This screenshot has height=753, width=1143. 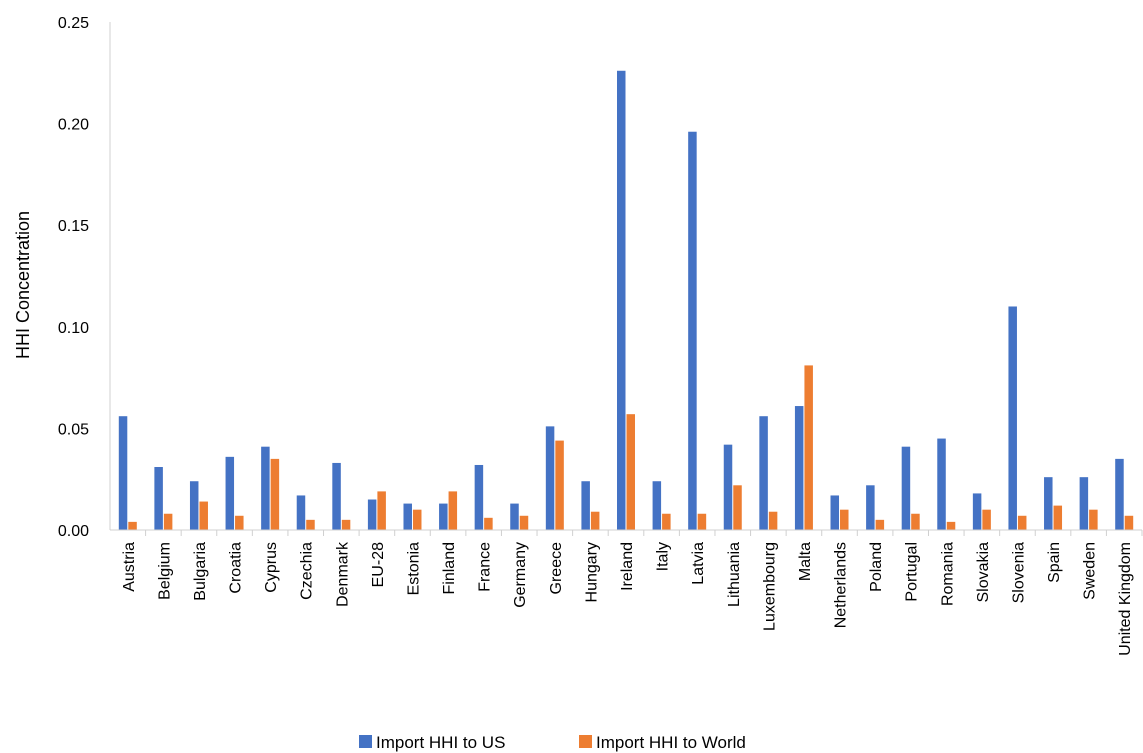 What do you see at coordinates (808, 447) in the screenshot?
I see `bar-world-malta` at bounding box center [808, 447].